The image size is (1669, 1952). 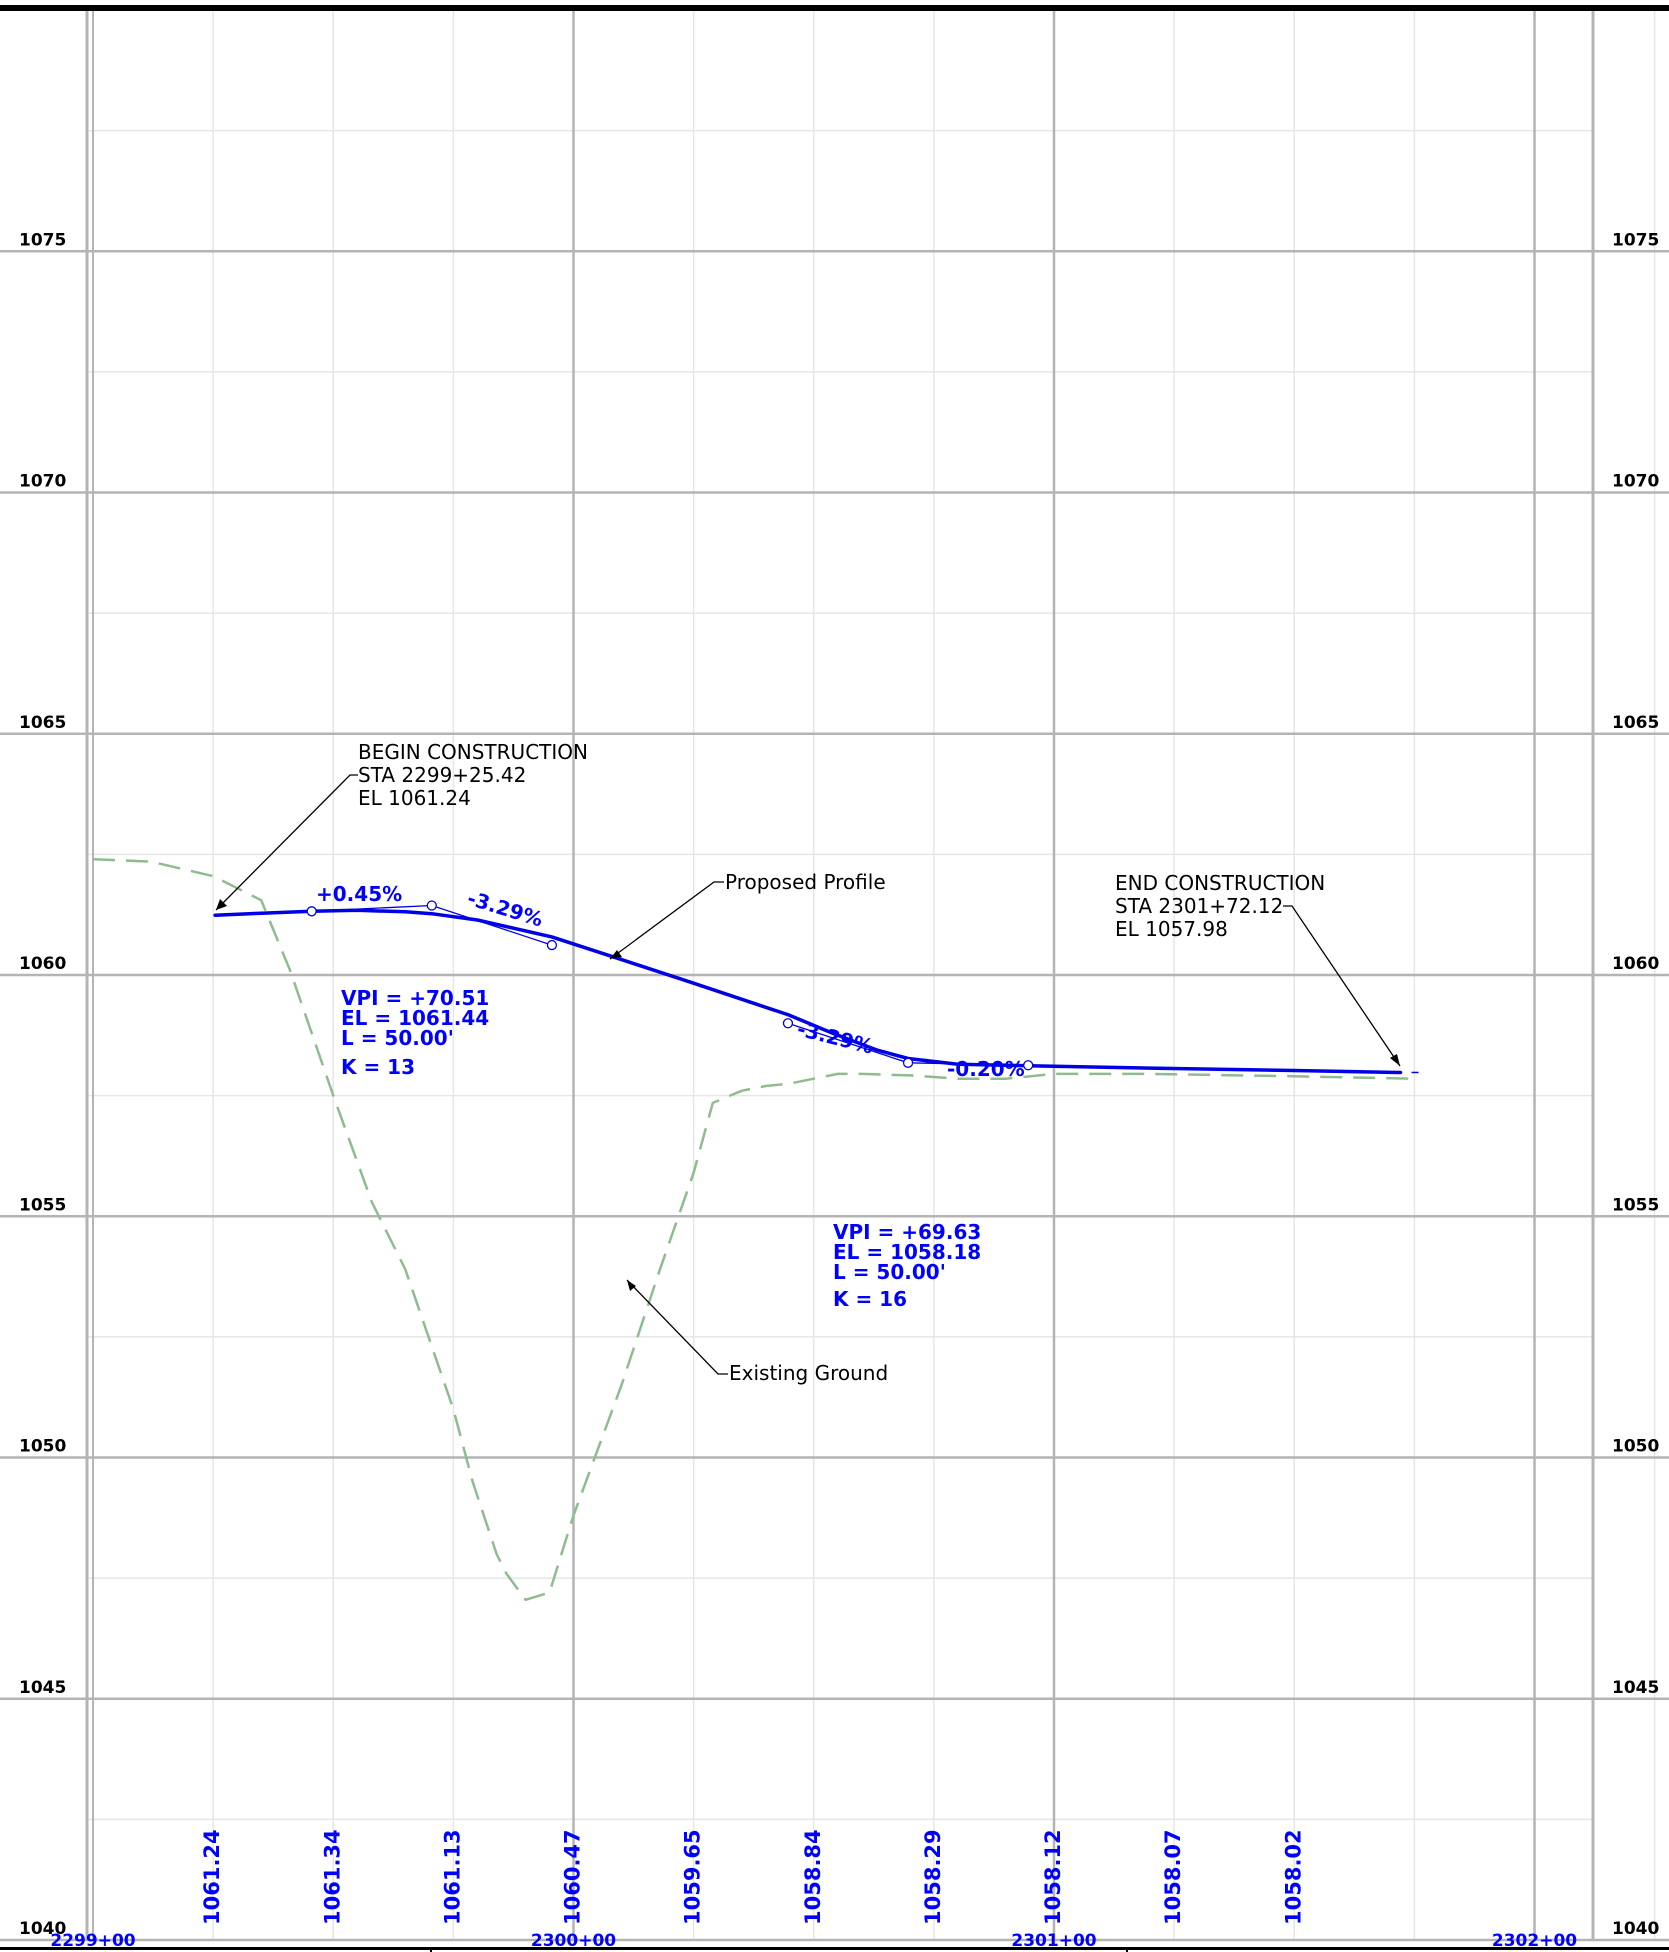 What do you see at coordinates (573, 1941) in the screenshot?
I see `station-tick-label: 2300+00` at bounding box center [573, 1941].